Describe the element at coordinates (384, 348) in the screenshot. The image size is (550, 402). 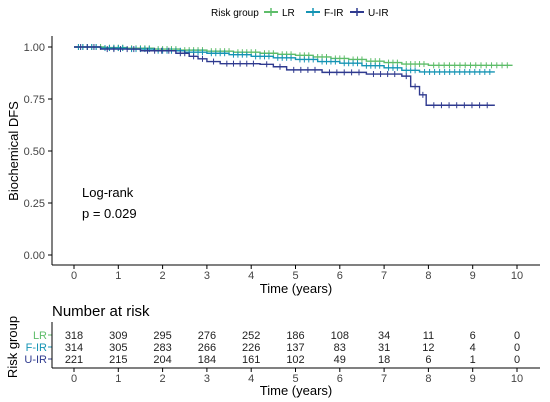
I see `risk-count: 31` at that location.